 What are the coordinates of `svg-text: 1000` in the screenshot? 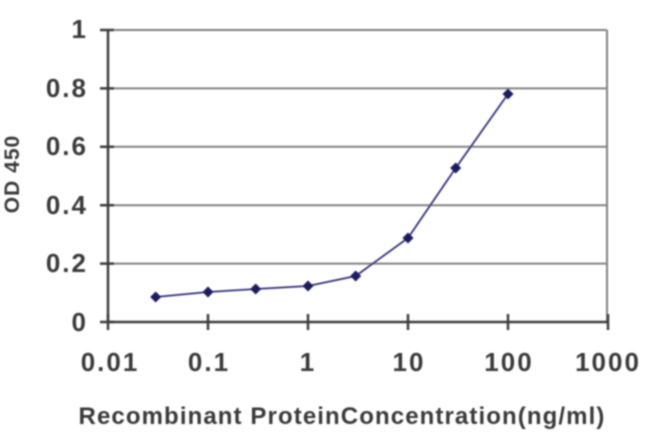 It's located at (608, 362).